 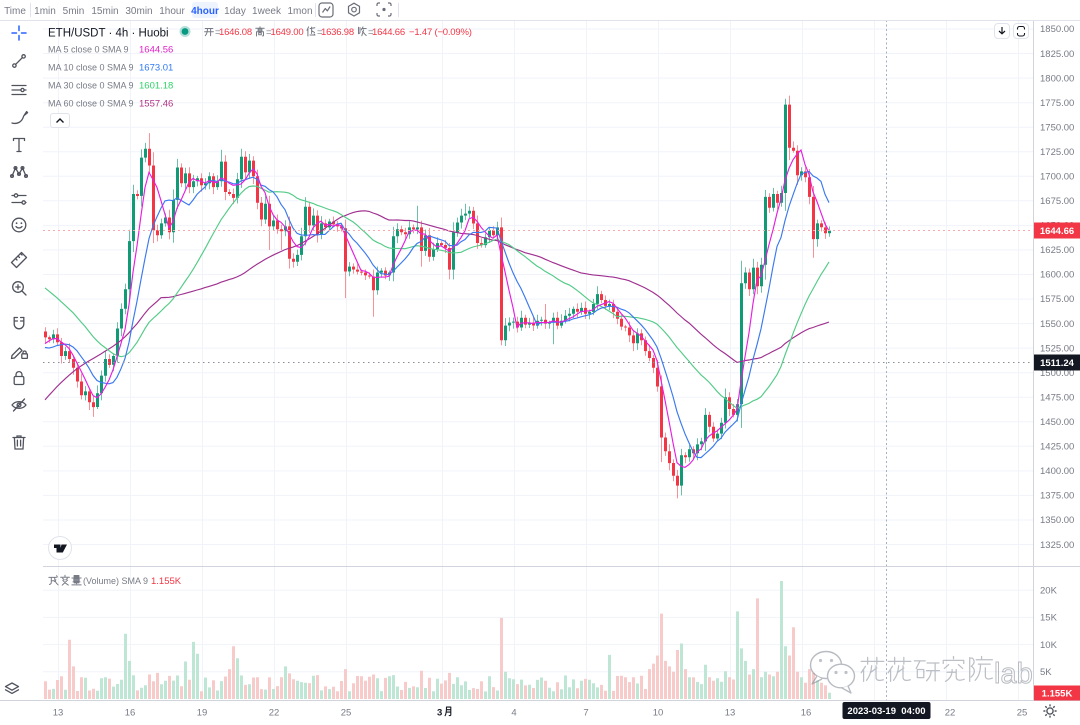 What do you see at coordinates (115, 581) in the screenshot?
I see `svg-text: (Volume) SMA 9` at bounding box center [115, 581].